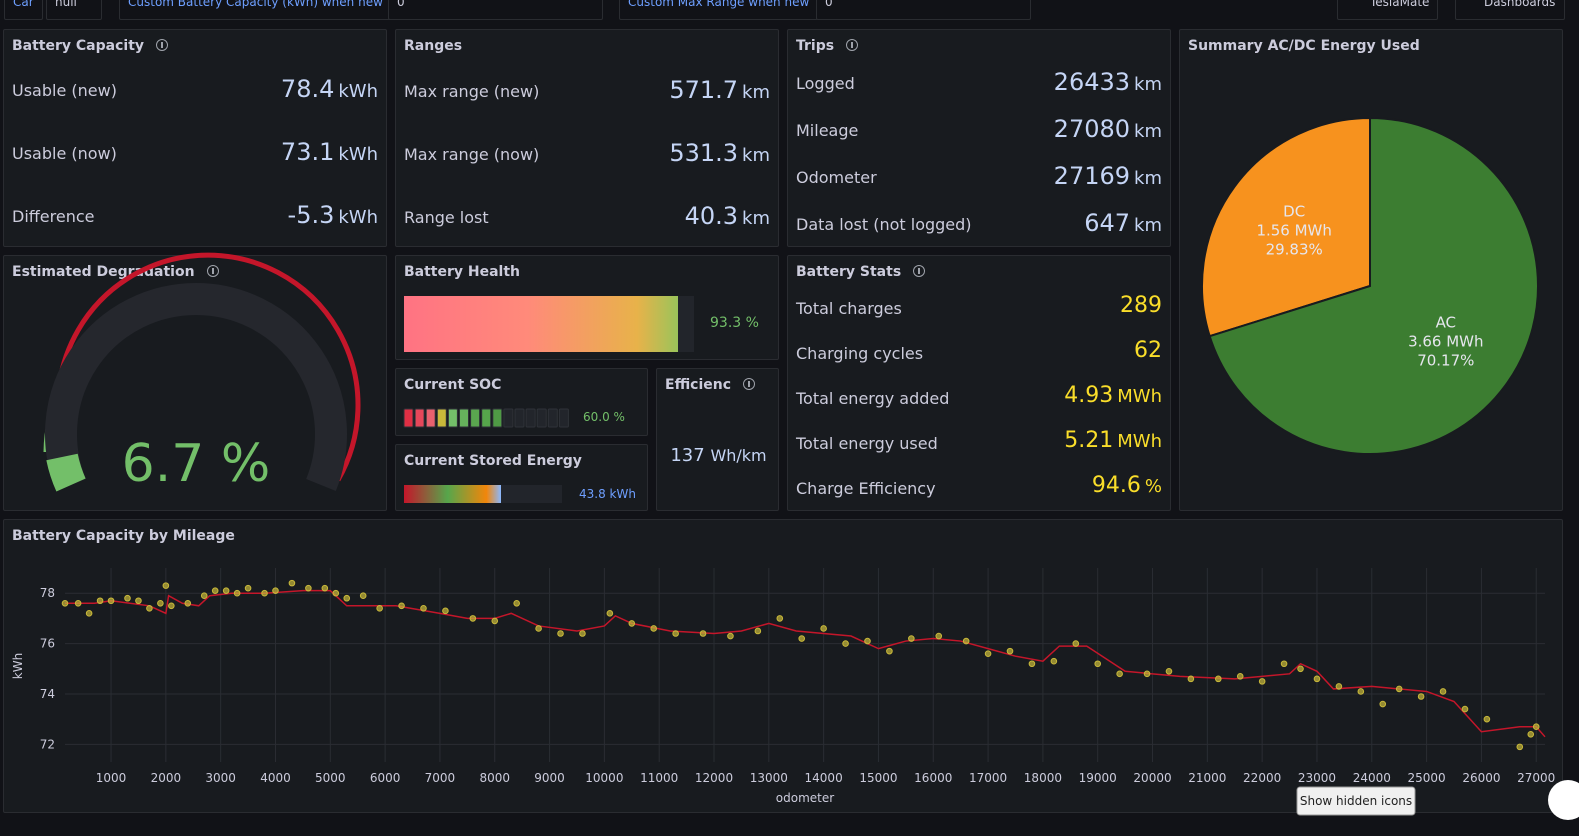 Image resolution: width=1579 pixels, height=836 pixels. What do you see at coordinates (873, 398) in the screenshot?
I see `stat-label: Total energy added` at bounding box center [873, 398].